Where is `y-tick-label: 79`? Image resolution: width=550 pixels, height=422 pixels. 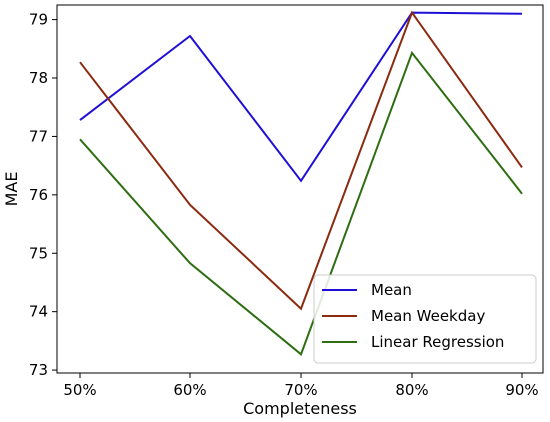 y-tick-label: 79 is located at coordinates (38, 20).